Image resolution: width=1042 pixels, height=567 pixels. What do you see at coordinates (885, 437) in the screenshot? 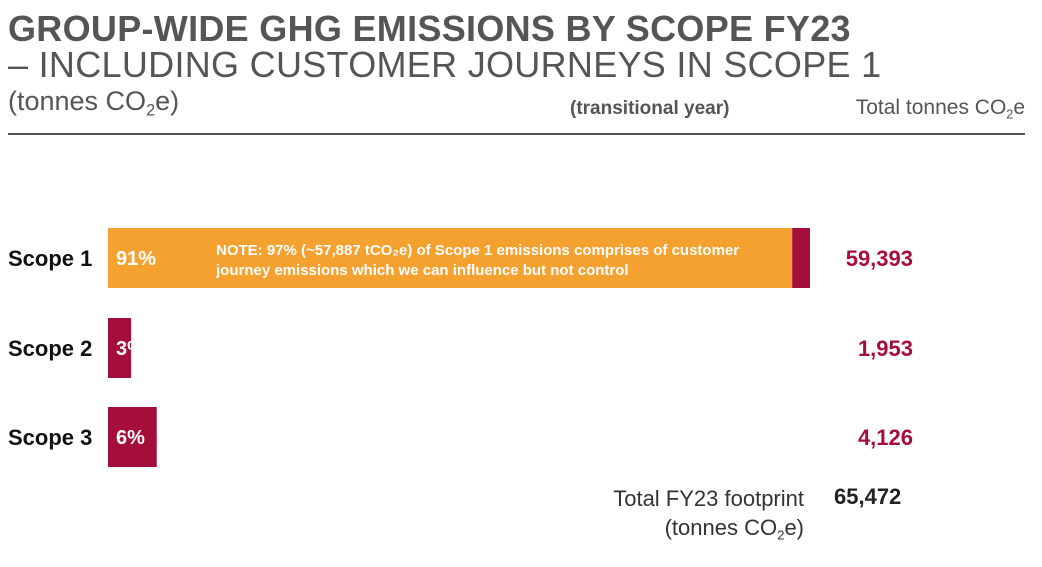
I see `value-label-scope-3: 4,126` at bounding box center [885, 437].